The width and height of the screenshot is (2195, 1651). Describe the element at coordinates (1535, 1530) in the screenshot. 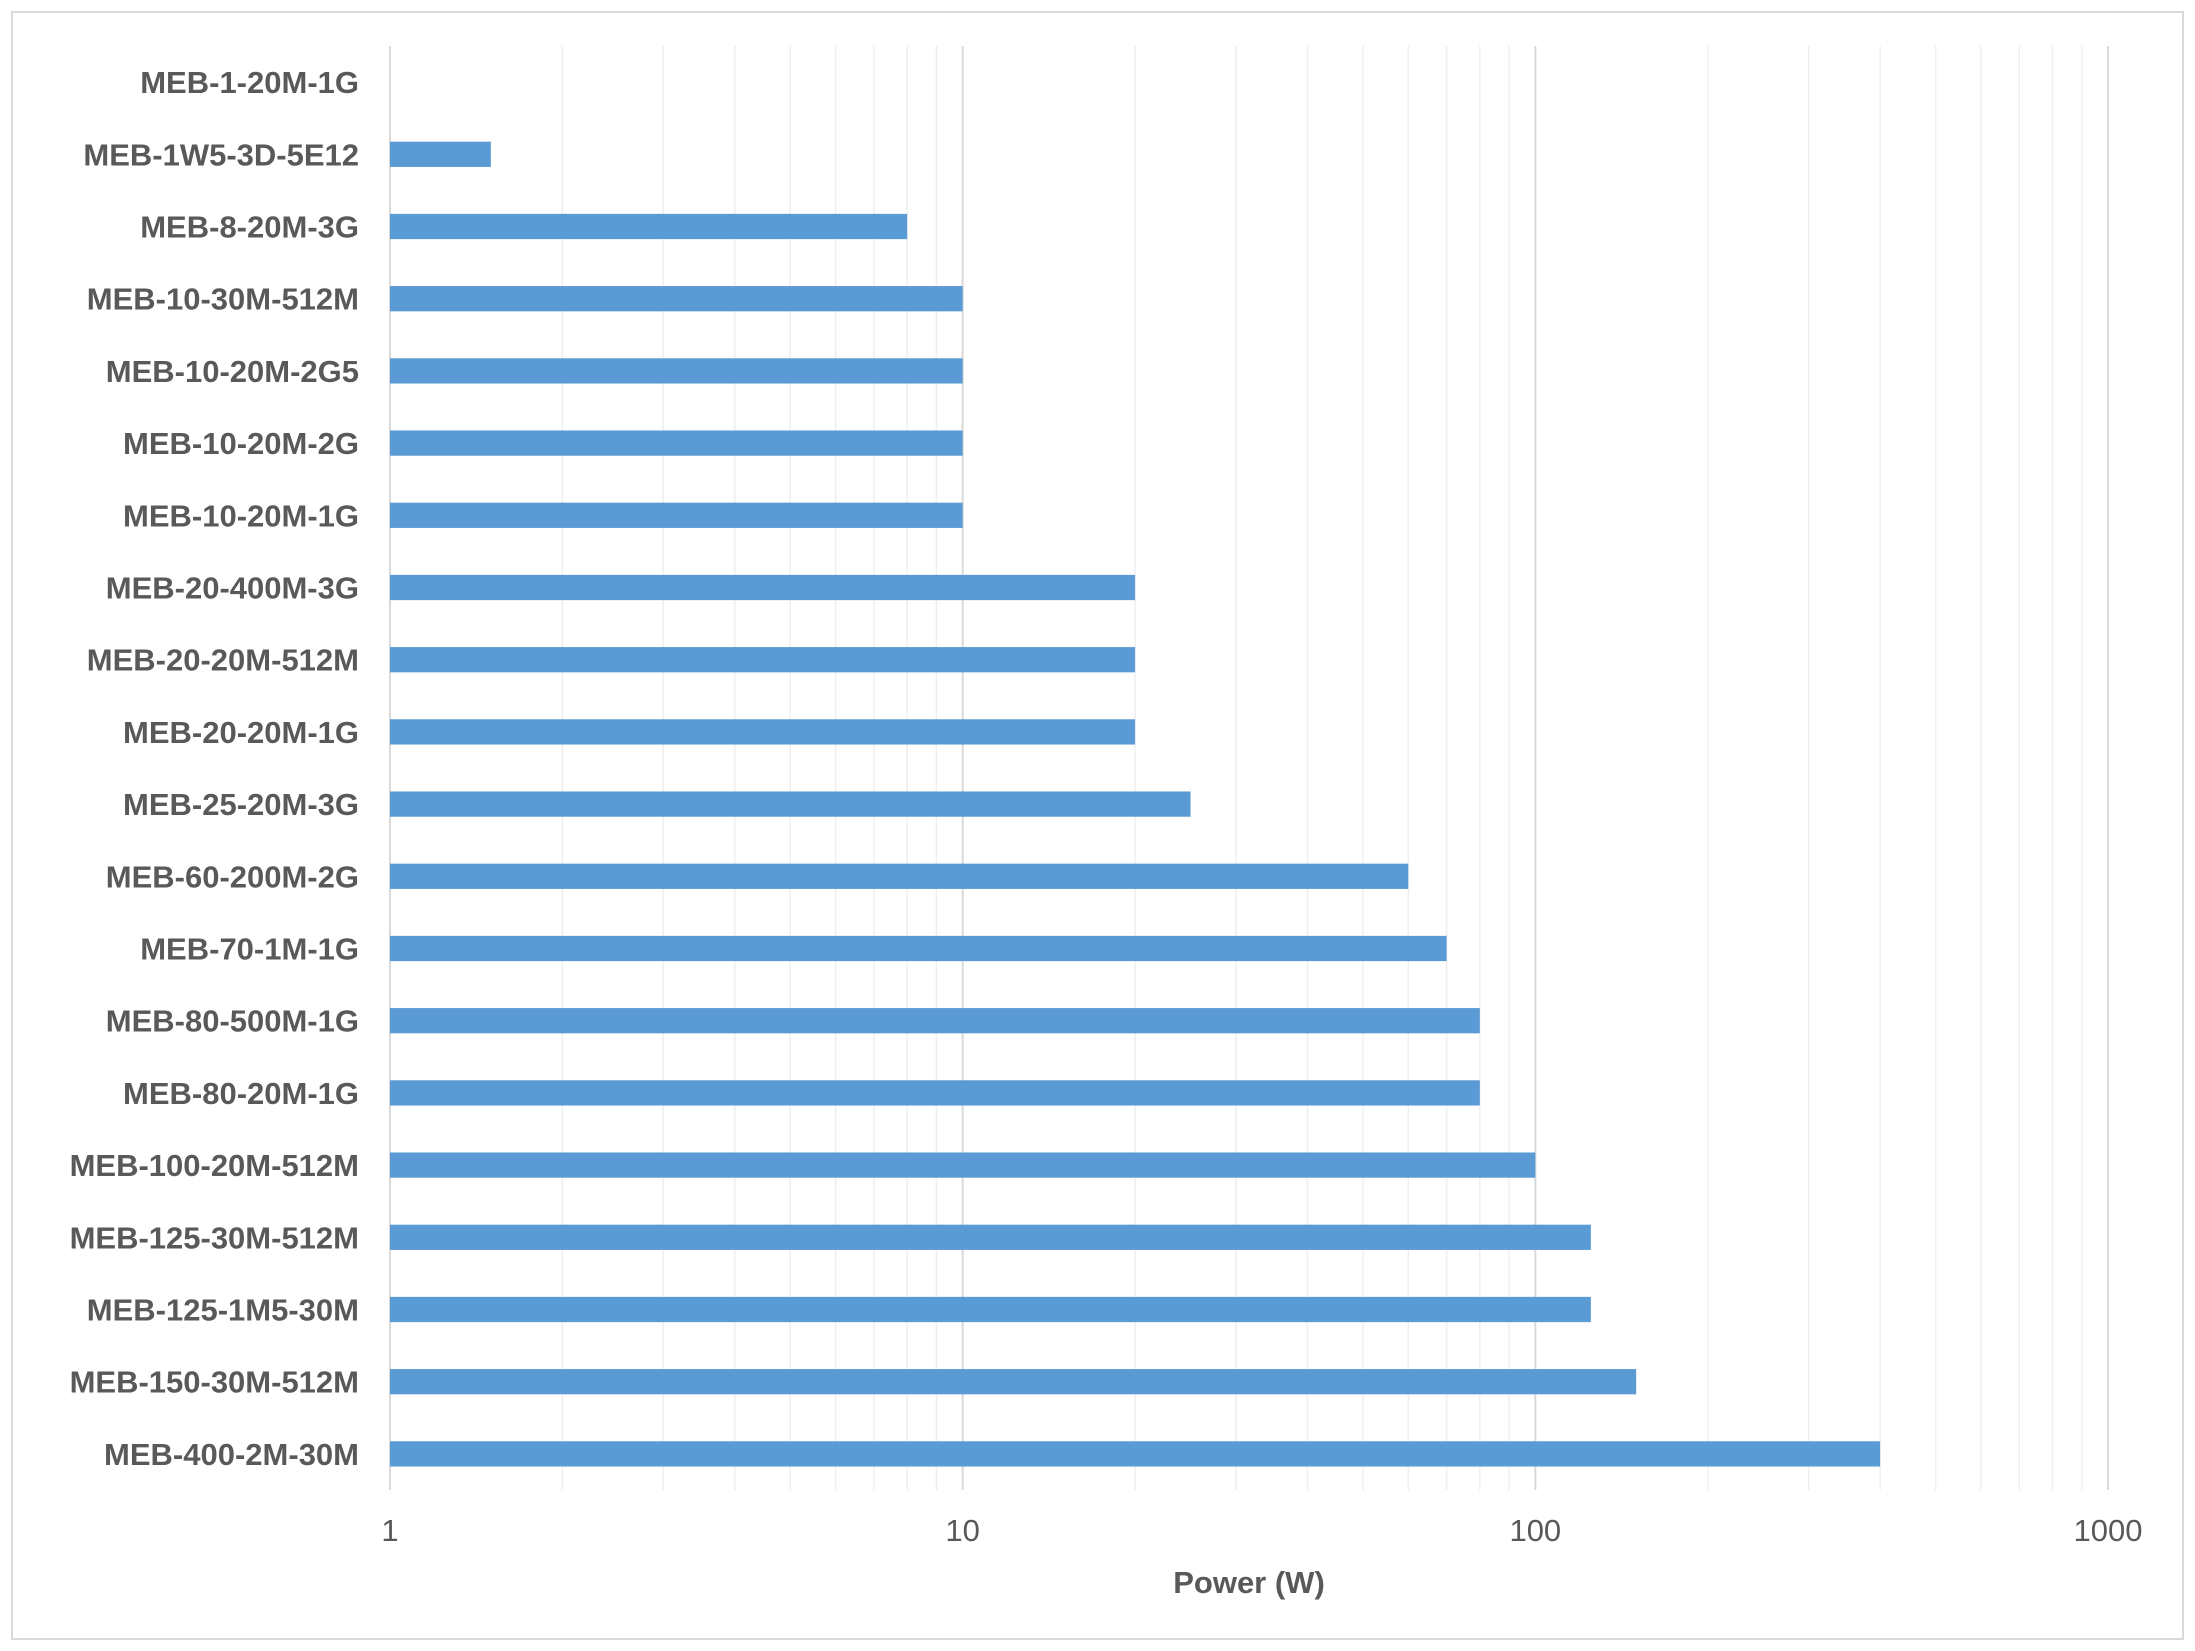

I see `x-tick-label: 100` at that location.